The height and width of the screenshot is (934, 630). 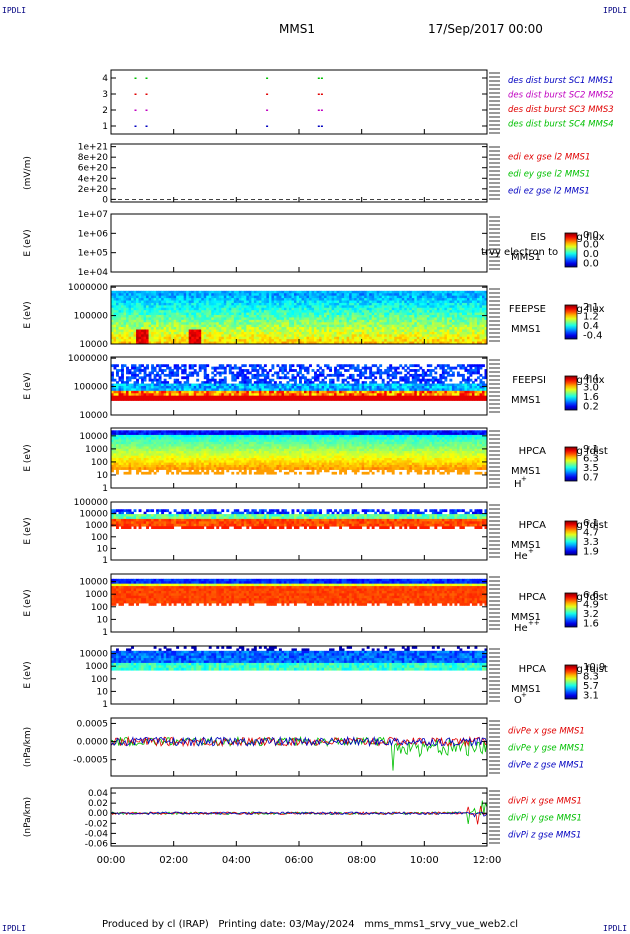 What do you see at coordinates (591, 686) in the screenshot?
I see `colorbar-tick: 5.7` at bounding box center [591, 686].